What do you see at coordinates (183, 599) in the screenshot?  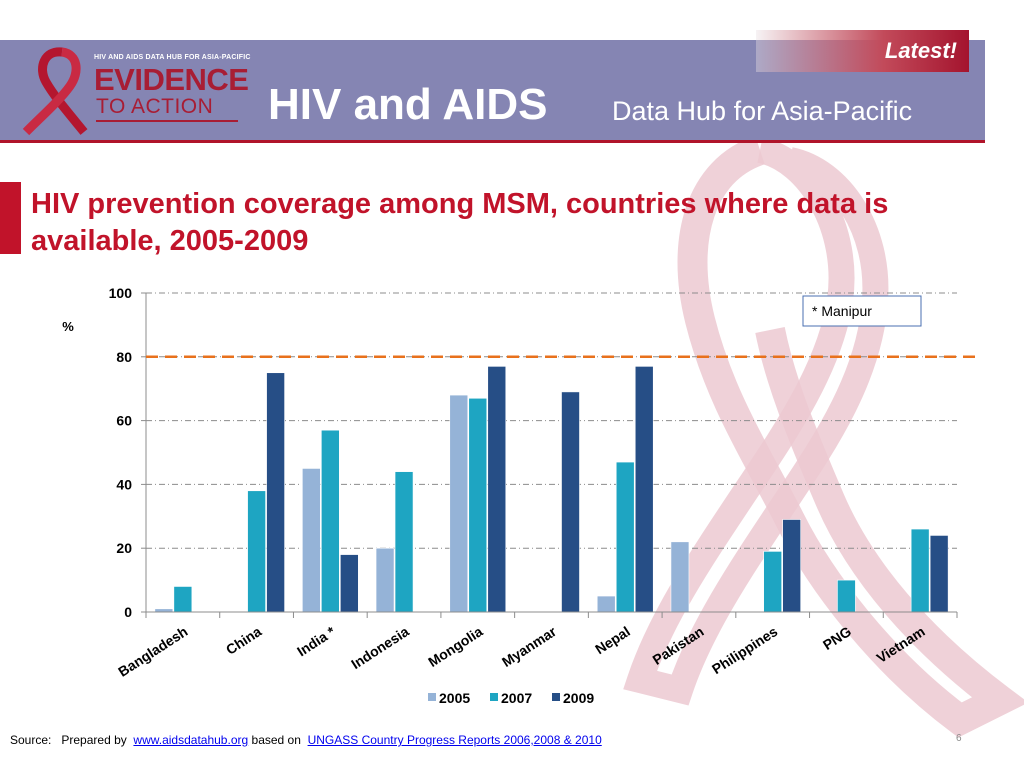 I see `bar-2007-bangladesh` at bounding box center [183, 599].